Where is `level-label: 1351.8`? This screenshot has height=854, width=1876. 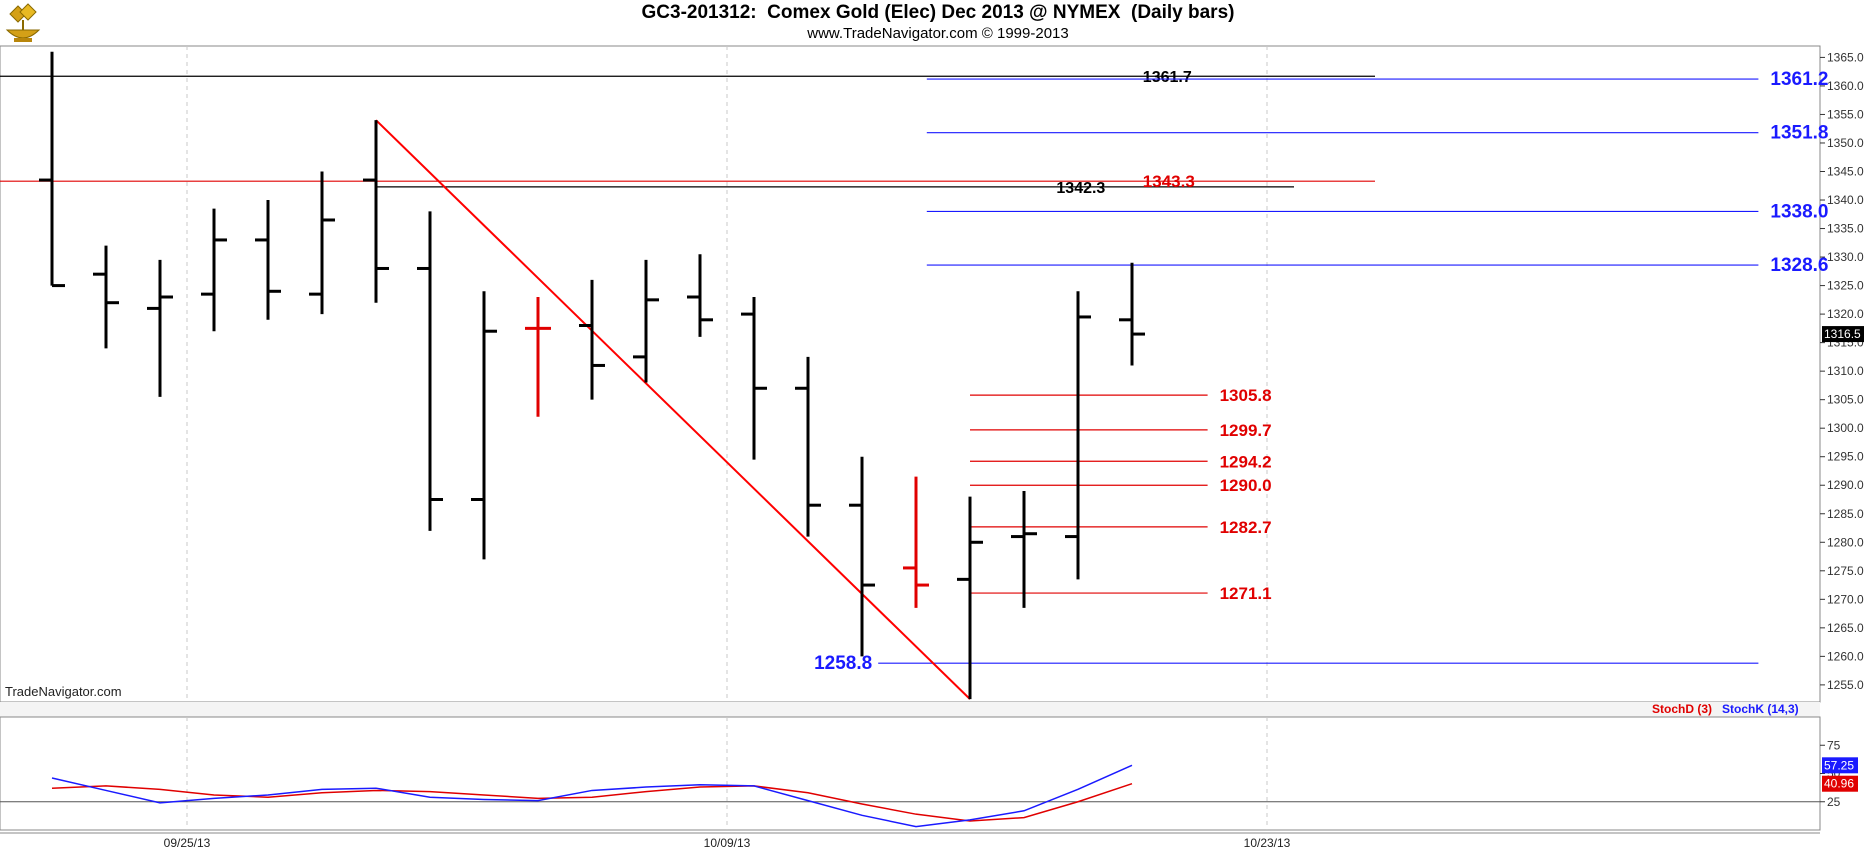
level-label: 1351.8 is located at coordinates (1799, 133).